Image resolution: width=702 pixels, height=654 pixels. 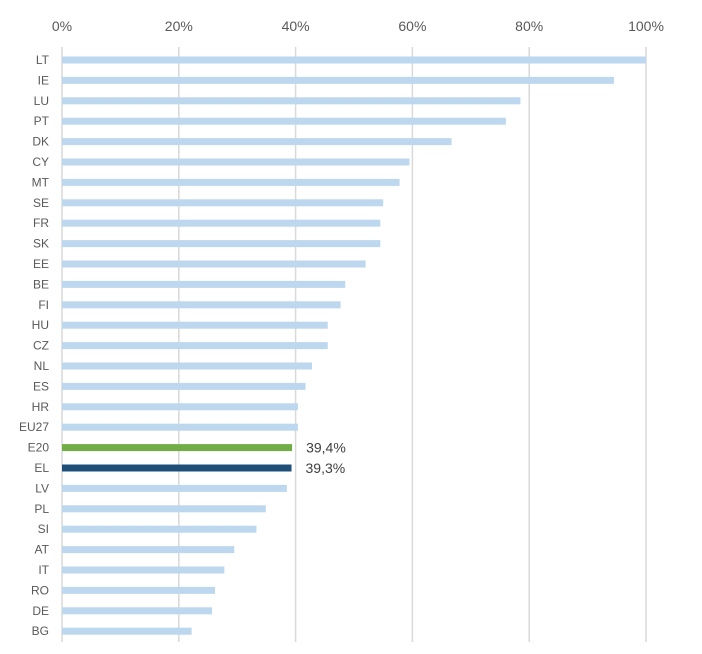 What do you see at coordinates (338, 80) in the screenshot?
I see `bar-ie` at bounding box center [338, 80].